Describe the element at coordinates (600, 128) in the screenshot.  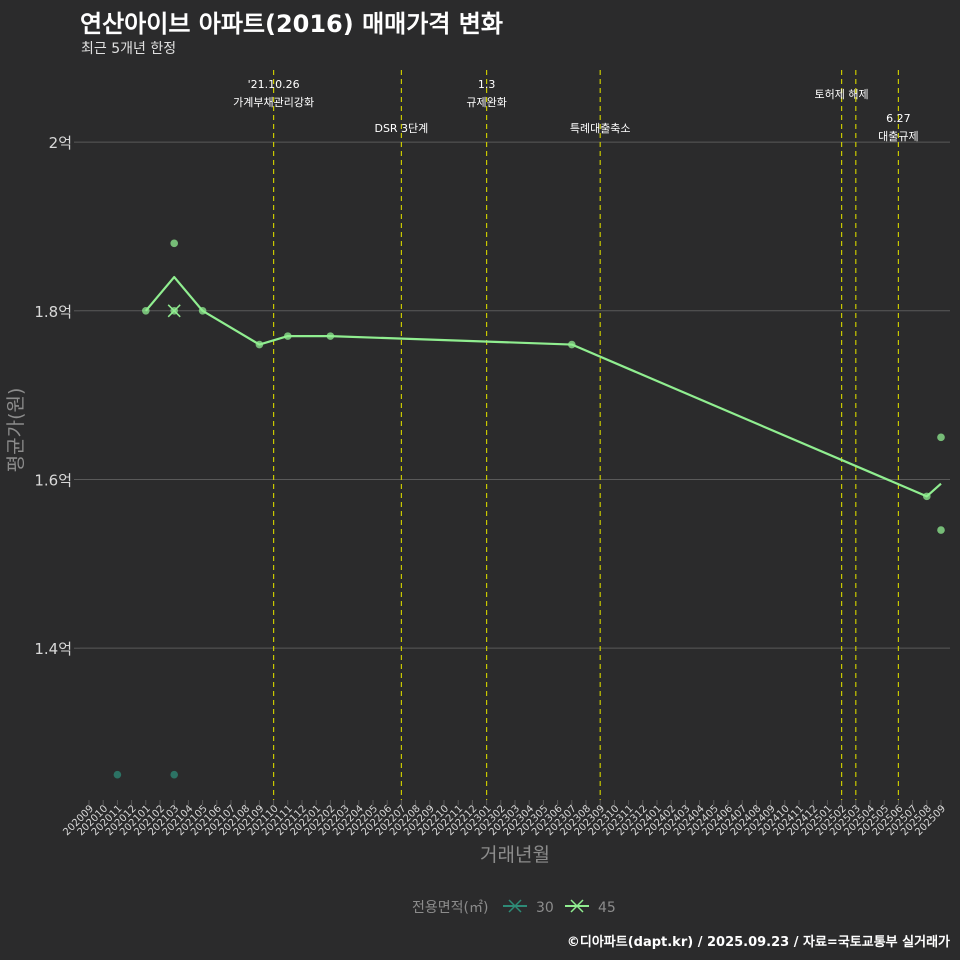
I see `event-label: 특례대출축소` at that location.